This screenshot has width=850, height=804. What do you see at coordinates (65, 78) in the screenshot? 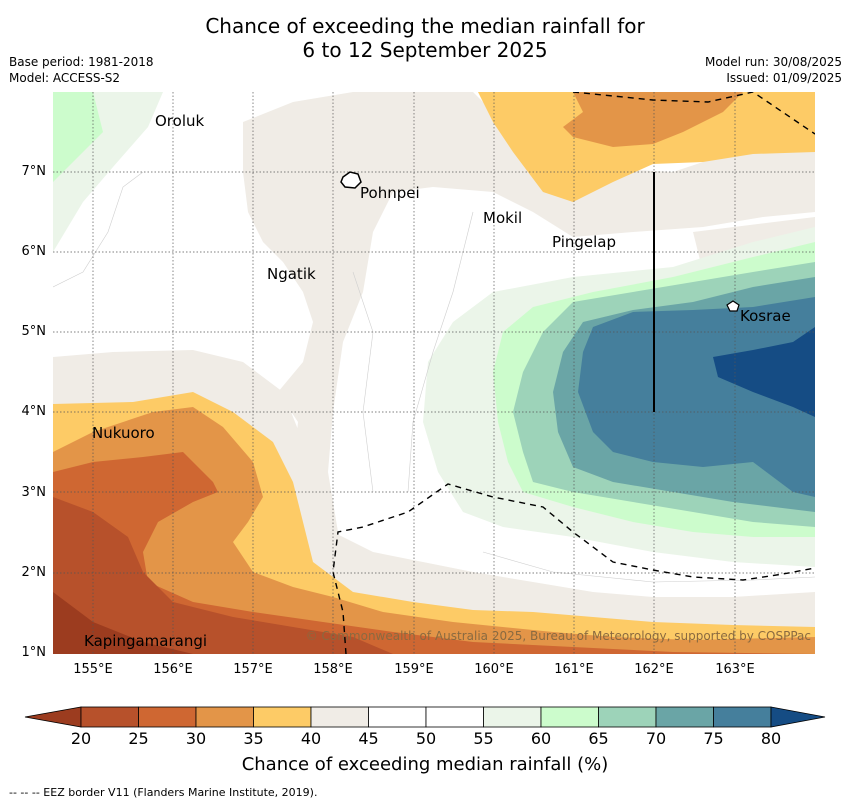
I see `model-name: Model: ACCESS-S2` at bounding box center [65, 78].